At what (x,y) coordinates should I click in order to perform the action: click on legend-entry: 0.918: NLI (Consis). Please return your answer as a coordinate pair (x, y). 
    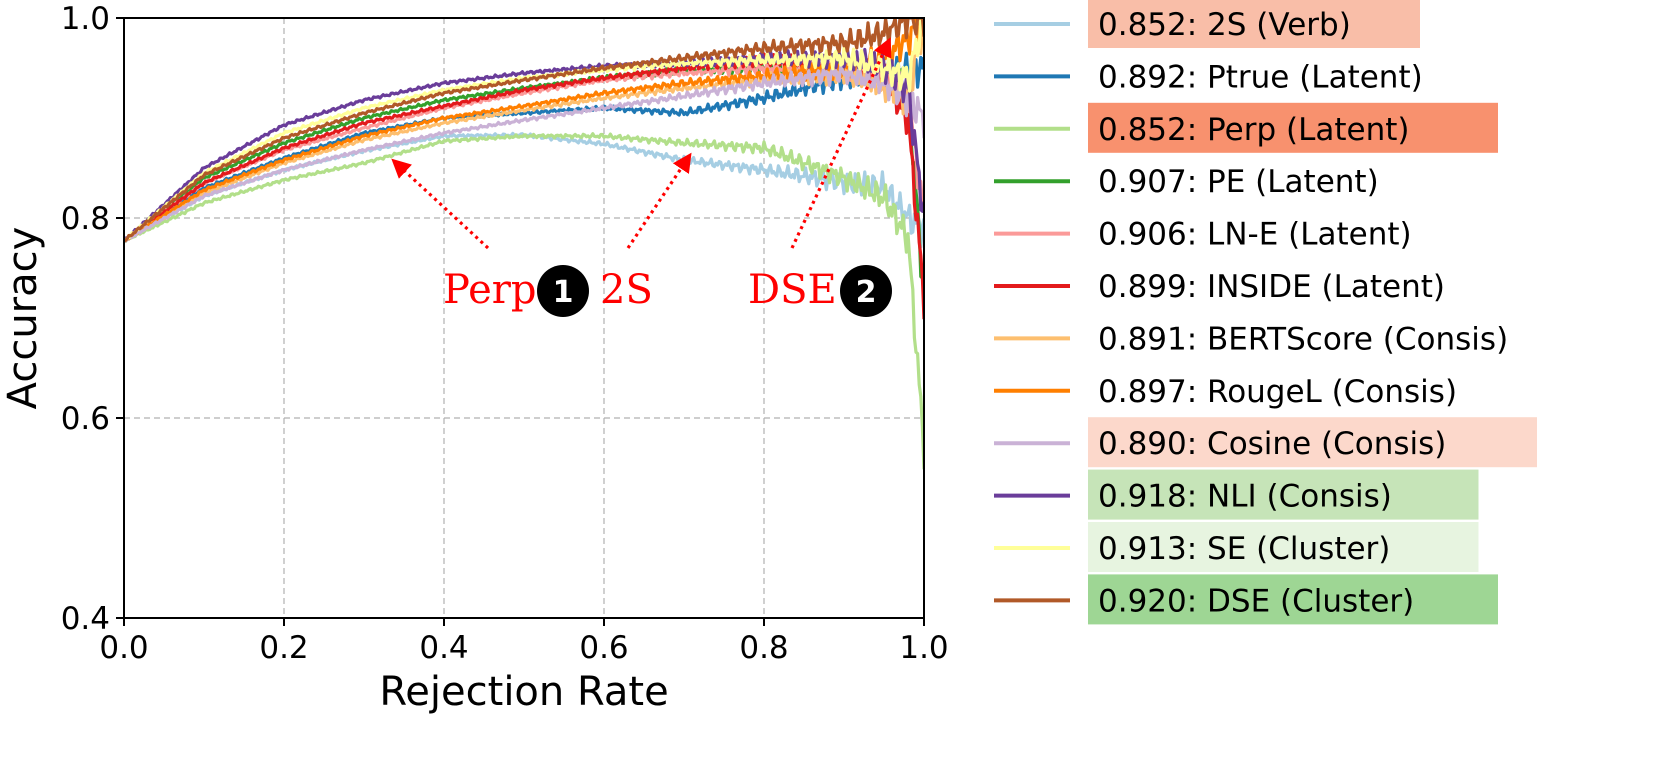
    Looking at the image, I should click on (1245, 497).